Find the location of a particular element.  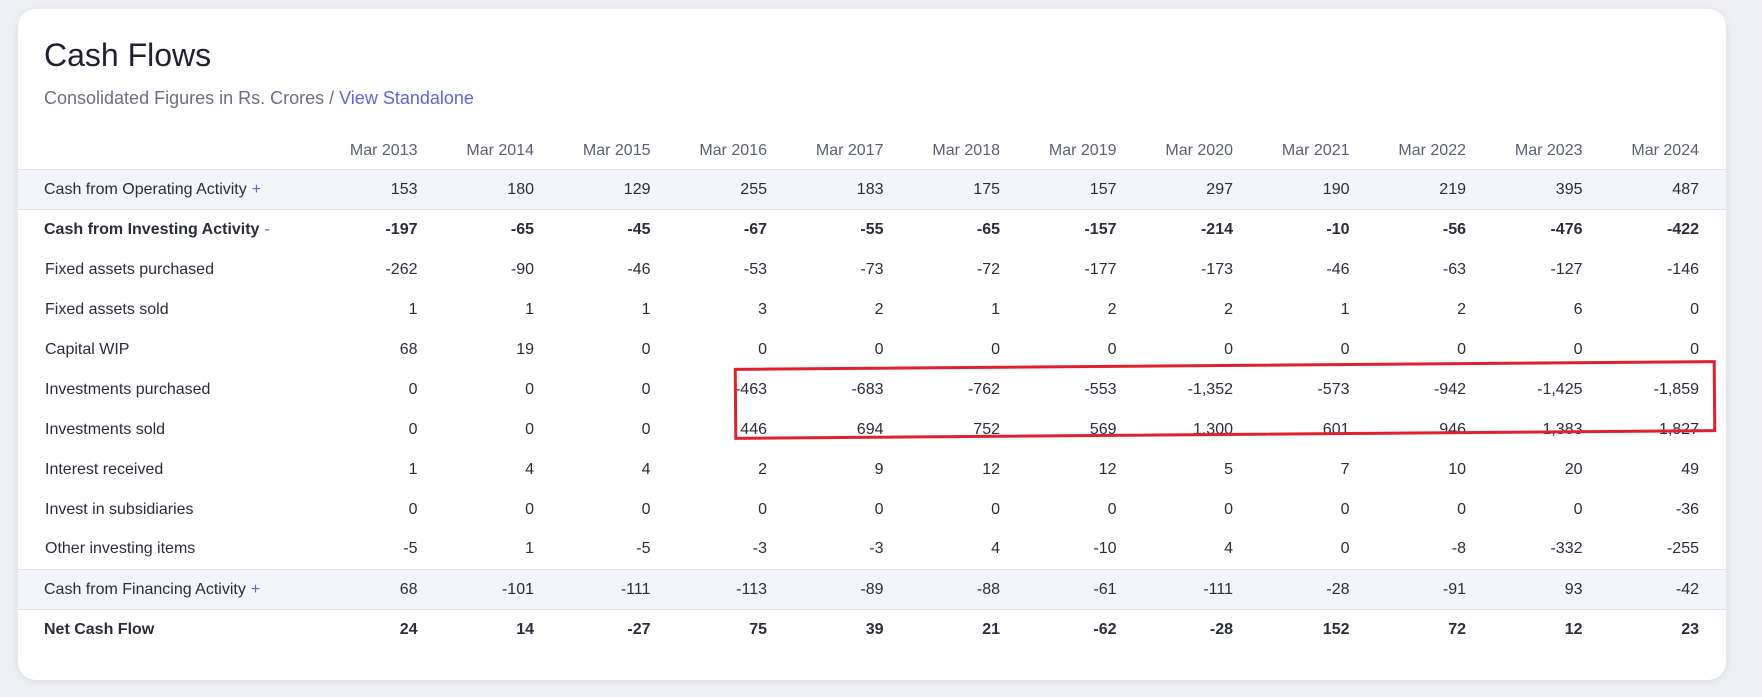

table-cell: -262 is located at coordinates (401, 269).